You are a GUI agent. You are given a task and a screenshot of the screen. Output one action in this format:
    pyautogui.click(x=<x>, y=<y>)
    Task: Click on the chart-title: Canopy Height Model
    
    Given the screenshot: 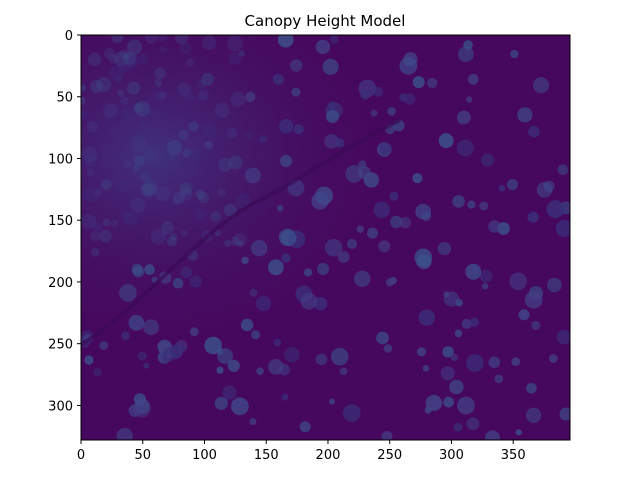 What is the action you would take?
    pyautogui.click(x=325, y=21)
    